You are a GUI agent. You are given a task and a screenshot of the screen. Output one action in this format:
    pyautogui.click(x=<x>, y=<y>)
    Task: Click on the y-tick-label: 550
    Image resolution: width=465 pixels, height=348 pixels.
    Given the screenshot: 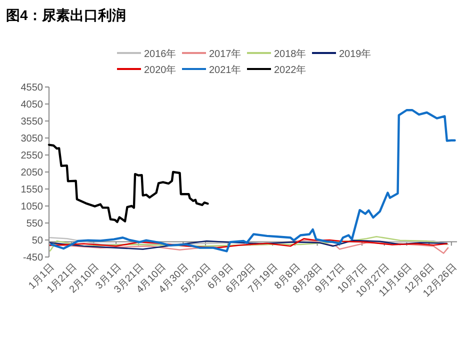 What is the action you would take?
    pyautogui.click(x=35, y=224)
    